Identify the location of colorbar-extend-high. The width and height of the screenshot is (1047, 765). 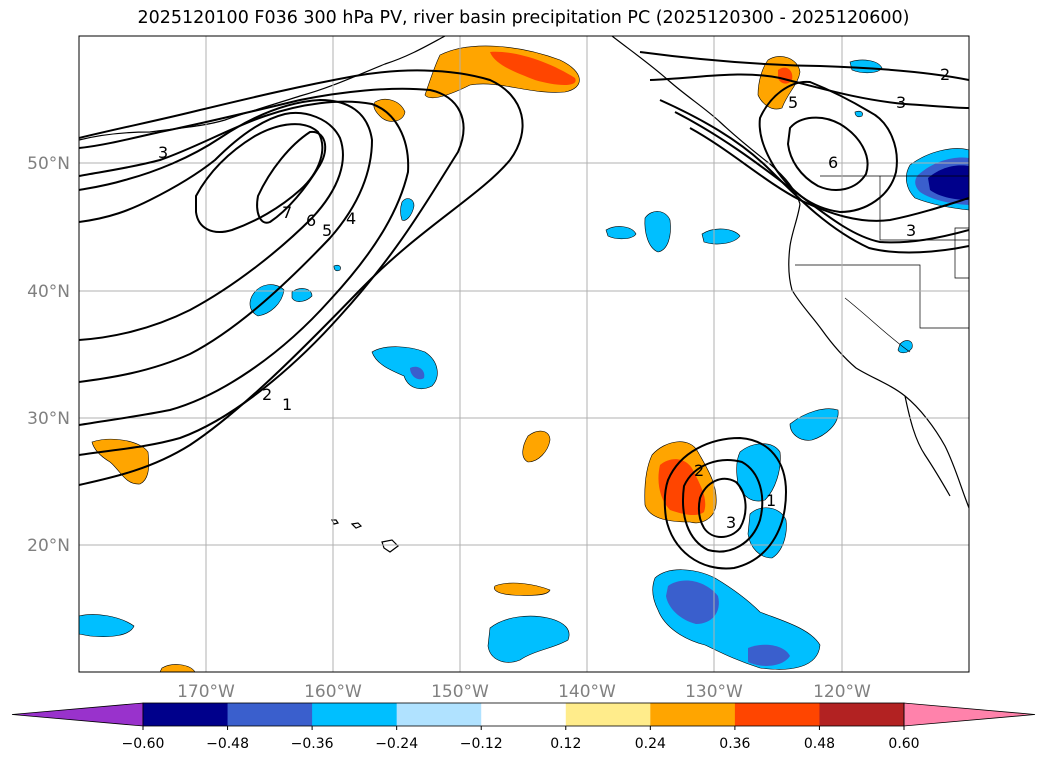
(969, 714).